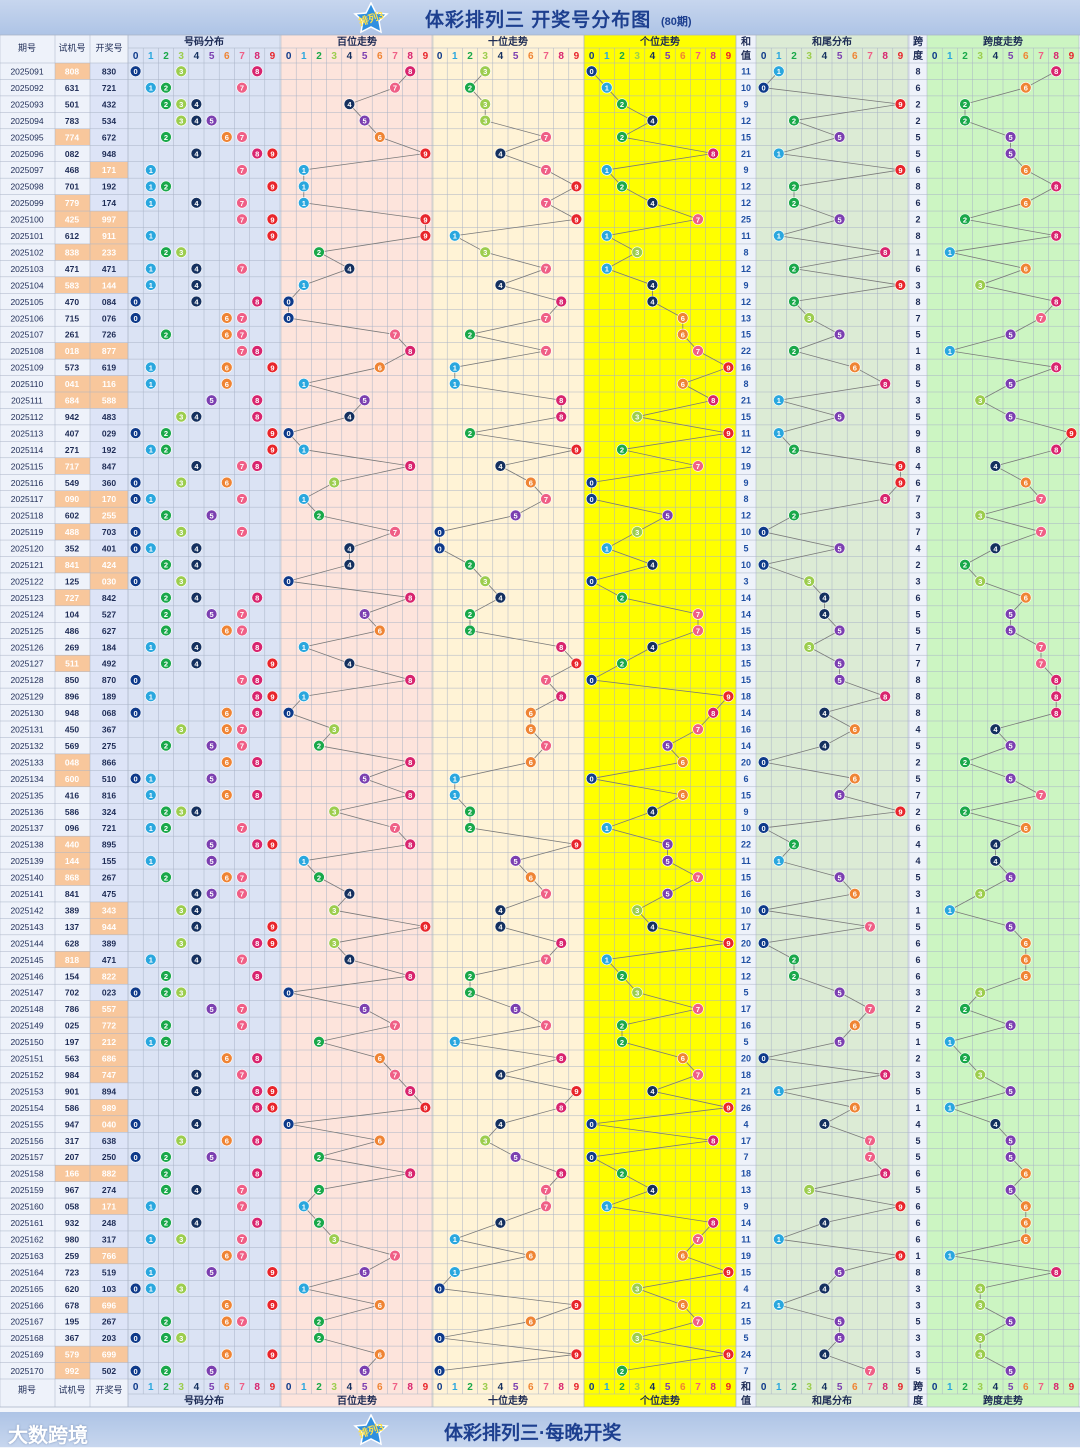 This screenshot has width=1080, height=1448. Describe the element at coordinates (257, 56) in the screenshot. I see `header-digit: 8` at that location.